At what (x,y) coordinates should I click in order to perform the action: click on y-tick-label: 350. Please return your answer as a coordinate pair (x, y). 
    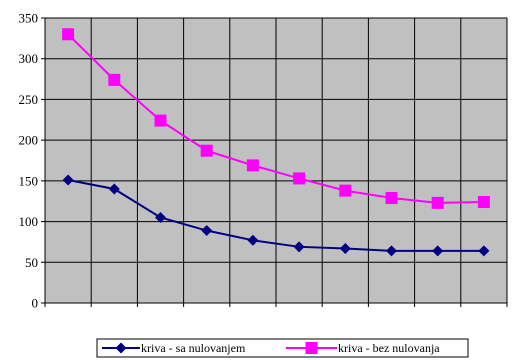
    Looking at the image, I should click on (29, 18).